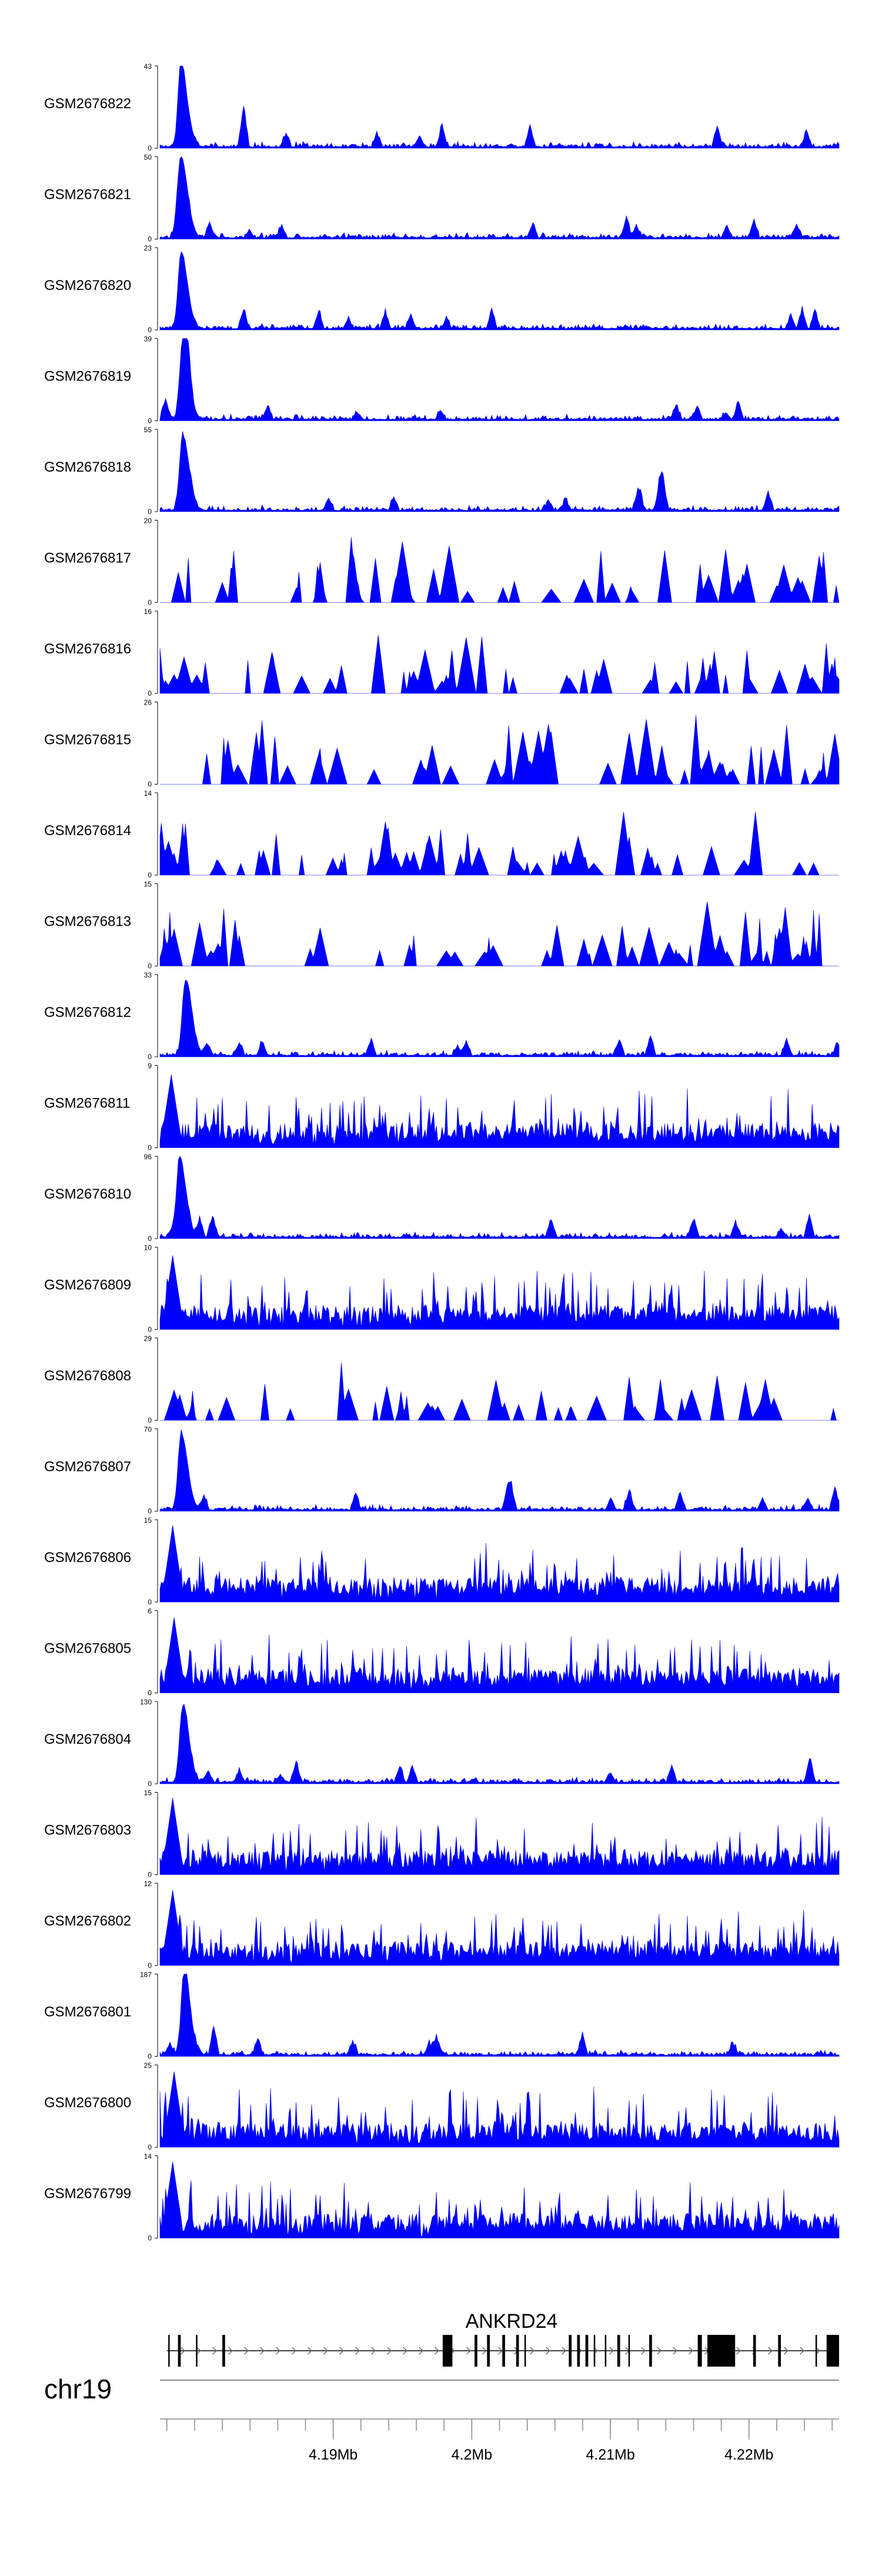 The height and width of the screenshot is (2576, 882). What do you see at coordinates (148, 430) in the screenshot?
I see `y-max-label: 55` at bounding box center [148, 430].